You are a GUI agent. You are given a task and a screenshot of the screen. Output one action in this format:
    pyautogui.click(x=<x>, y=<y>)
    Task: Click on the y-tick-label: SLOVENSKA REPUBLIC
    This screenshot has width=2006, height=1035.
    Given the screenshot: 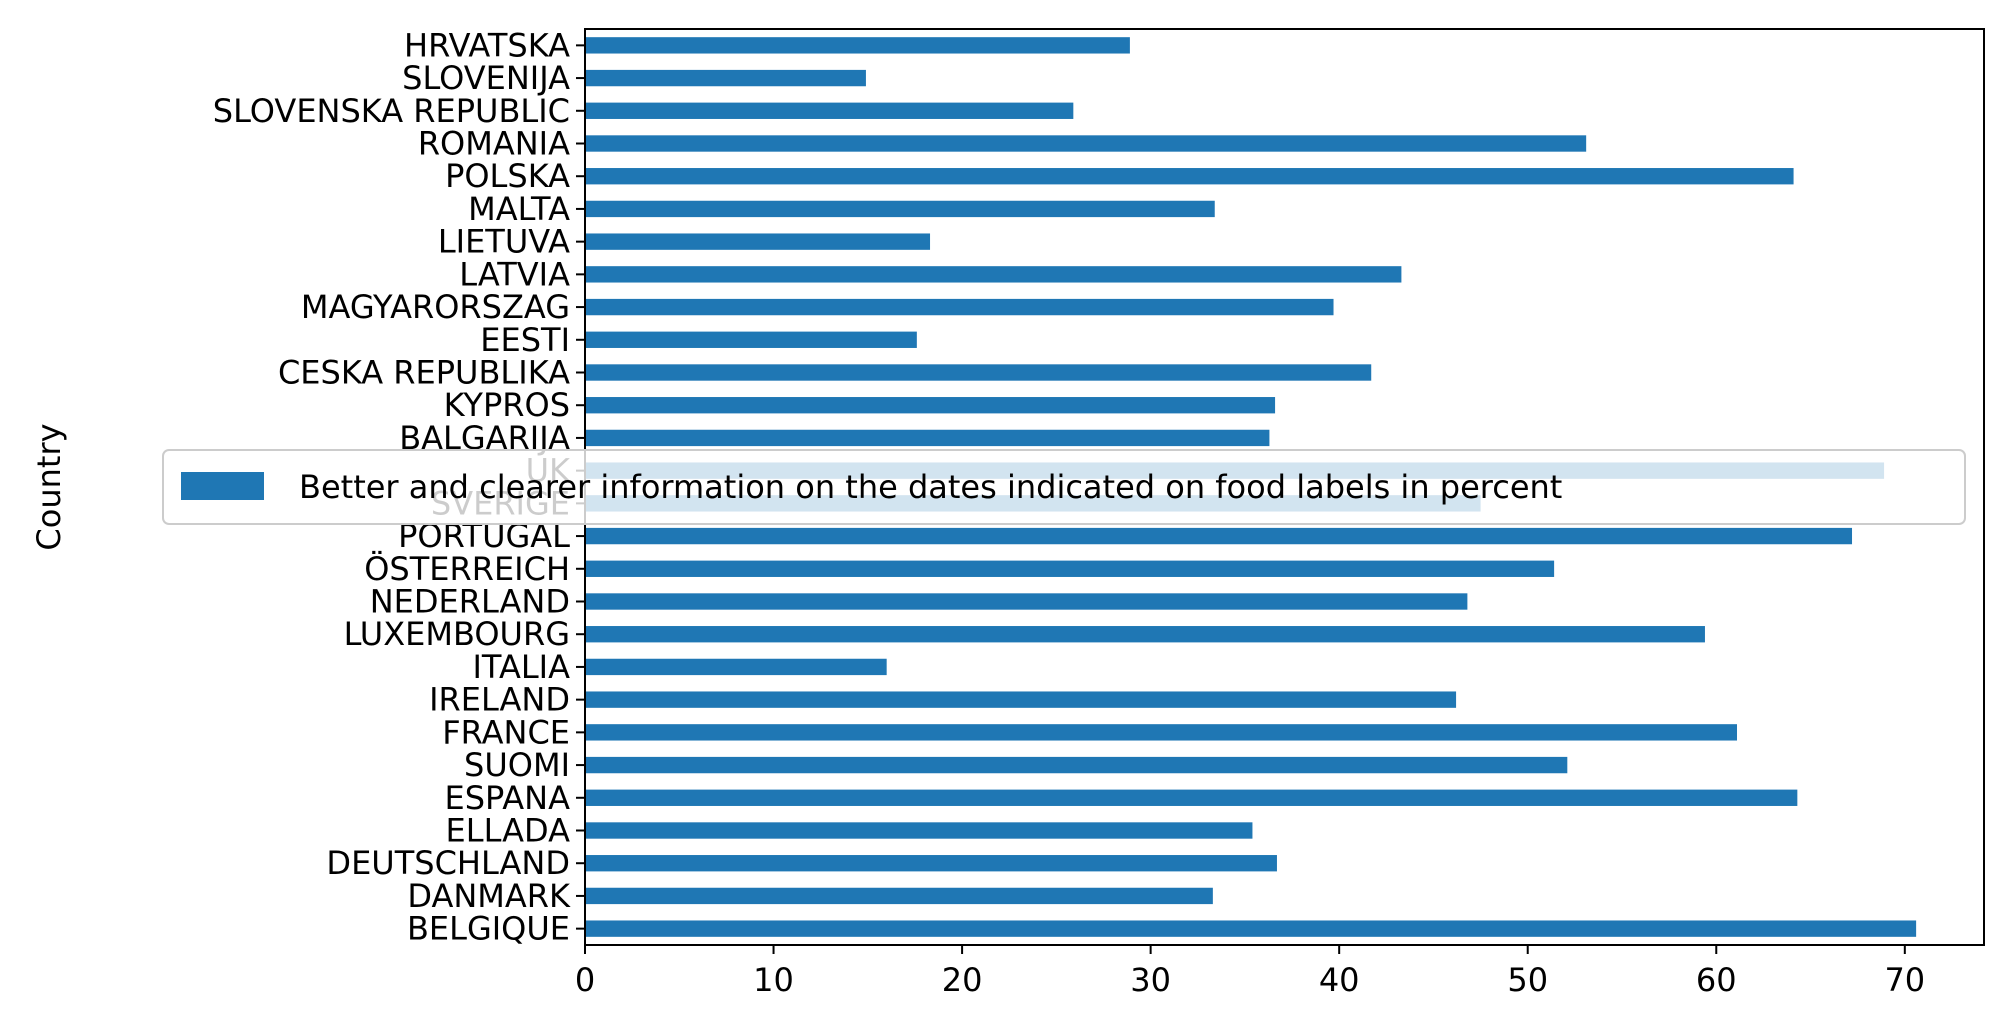 What is the action you would take?
    pyautogui.click(x=391, y=111)
    